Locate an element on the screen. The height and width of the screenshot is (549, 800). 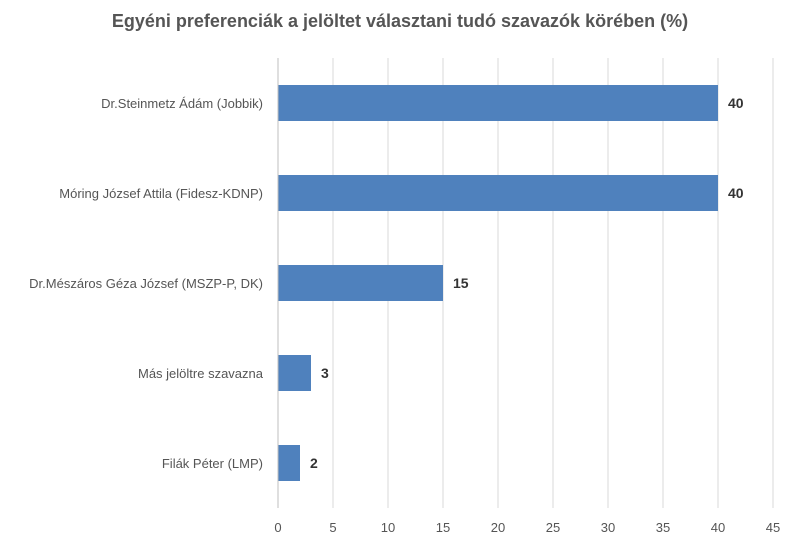
x-tick-label: 5 is located at coordinates (332, 527).